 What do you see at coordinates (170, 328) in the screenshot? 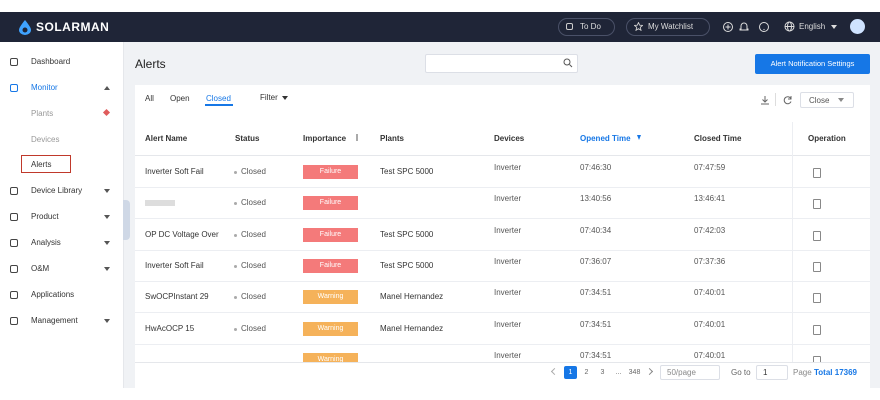
I see `alert-name: HwAcOCP 15` at bounding box center [170, 328].